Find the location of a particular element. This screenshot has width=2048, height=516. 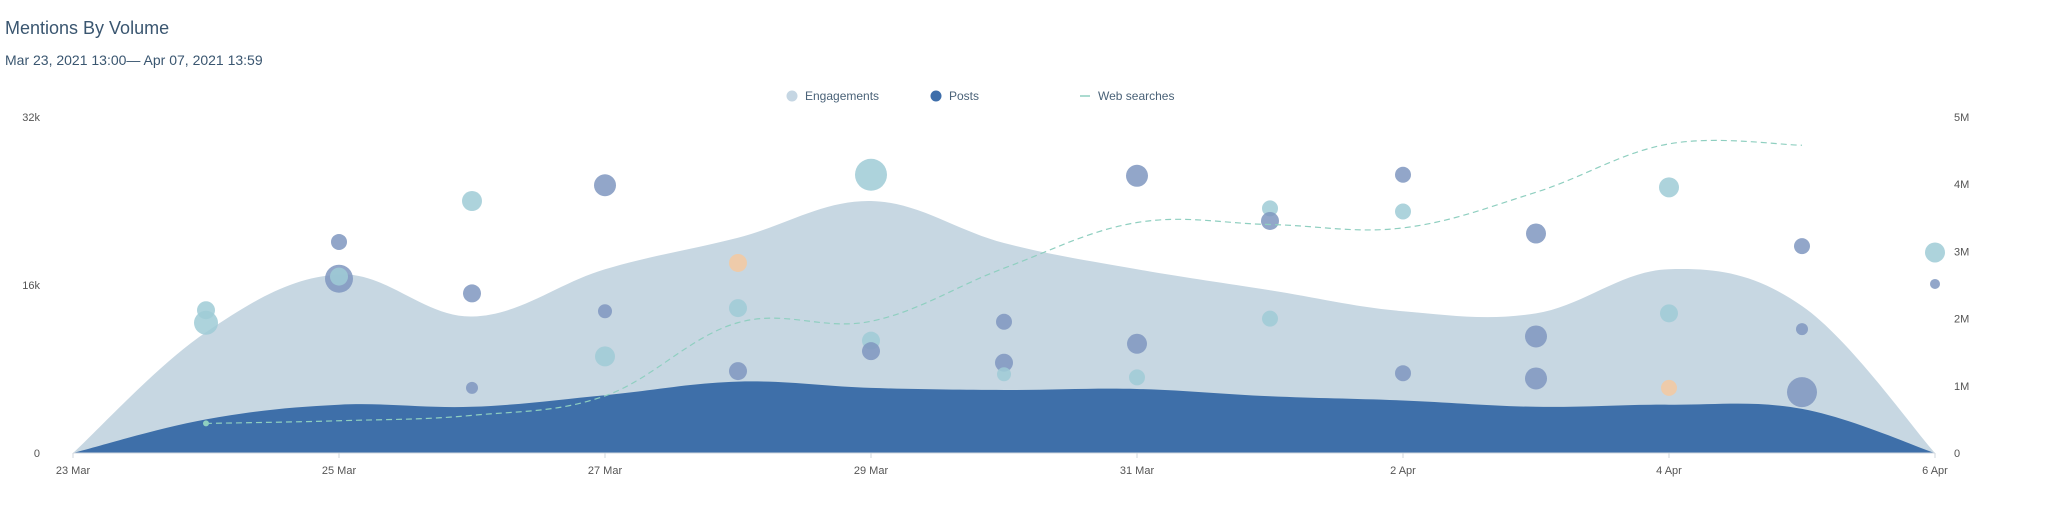

y-right-tick-label: 4M is located at coordinates (1961, 185).